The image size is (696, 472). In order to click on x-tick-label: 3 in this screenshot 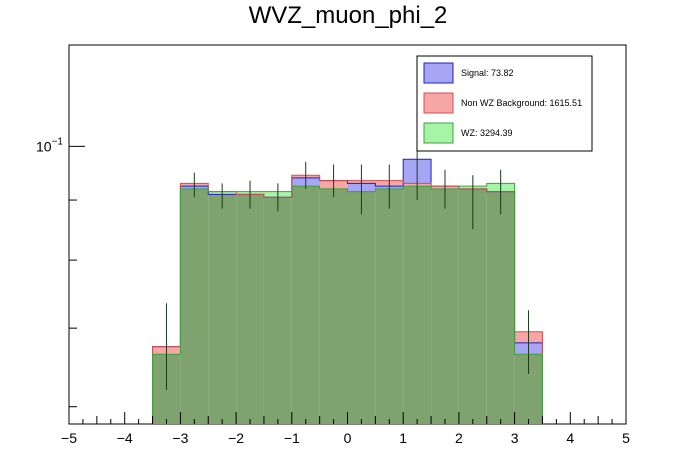, I will do `click(515, 438)`.